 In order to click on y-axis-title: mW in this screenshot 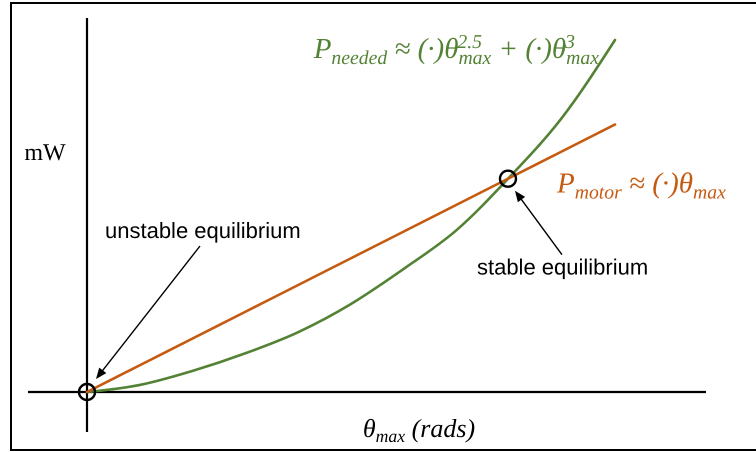, I will do `click(45, 153)`.